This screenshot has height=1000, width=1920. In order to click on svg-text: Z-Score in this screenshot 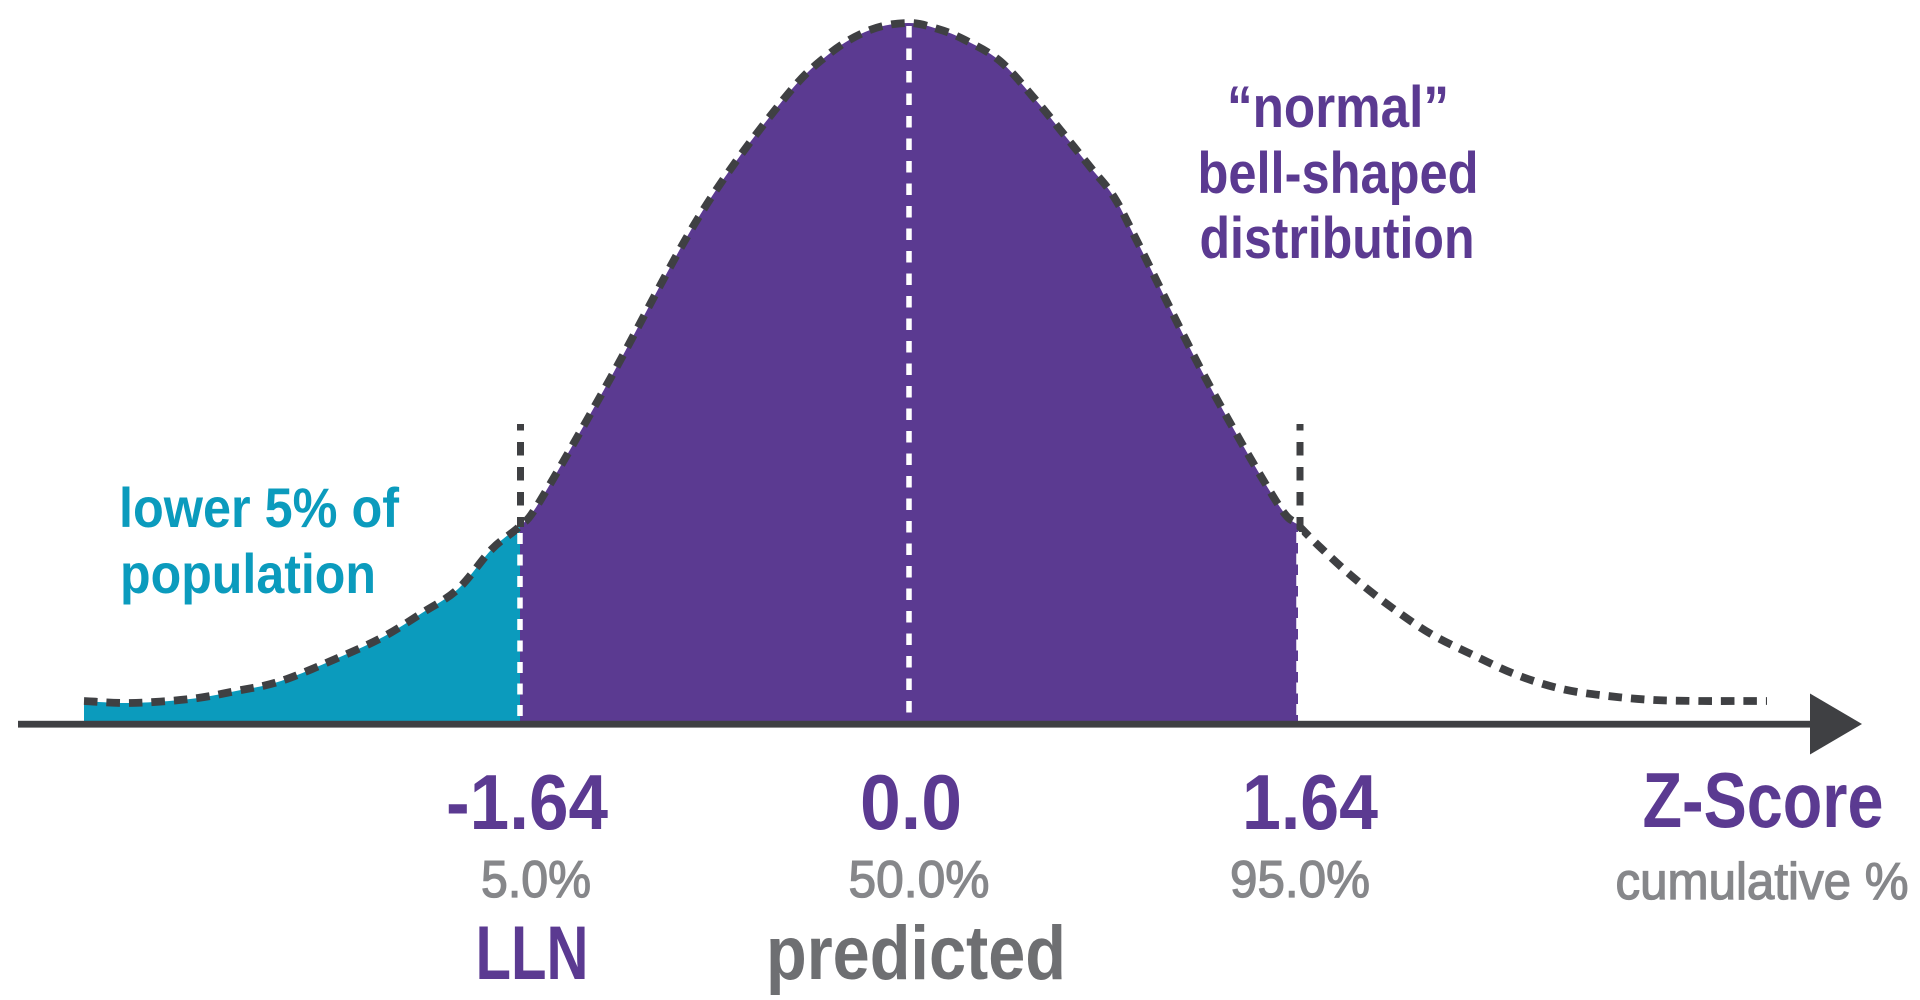, I will do `click(1763, 800)`.